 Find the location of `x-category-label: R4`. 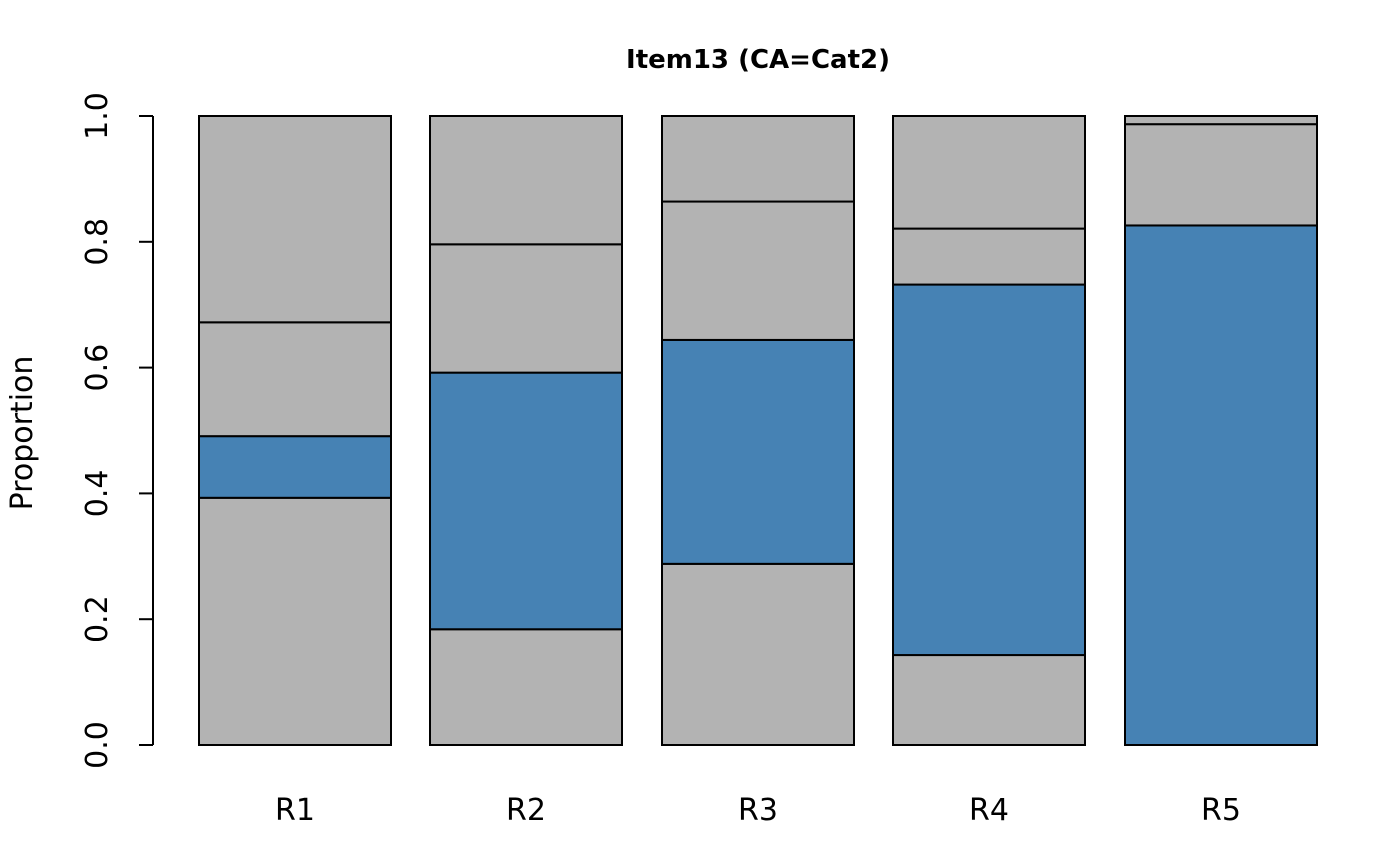

x-category-label: R4 is located at coordinates (989, 810).